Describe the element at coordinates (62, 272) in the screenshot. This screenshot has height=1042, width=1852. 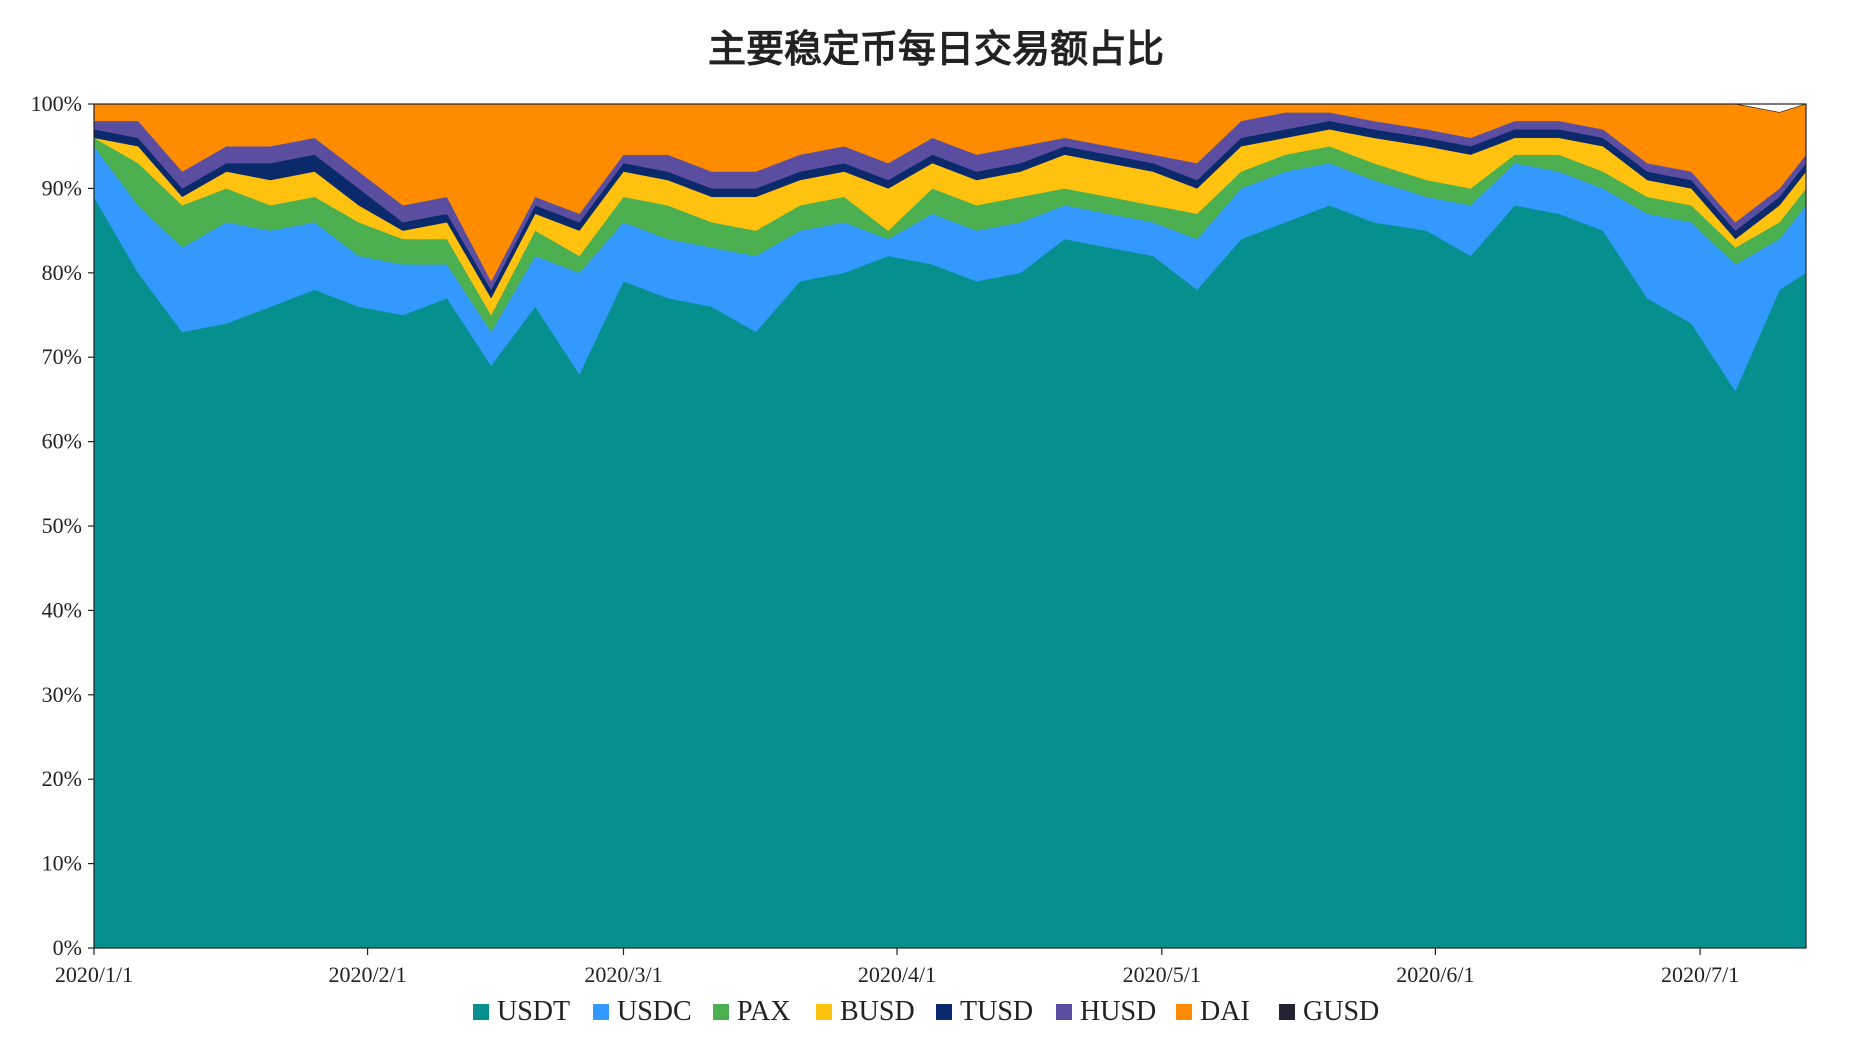
I see `y-tick-label: 80%` at that location.